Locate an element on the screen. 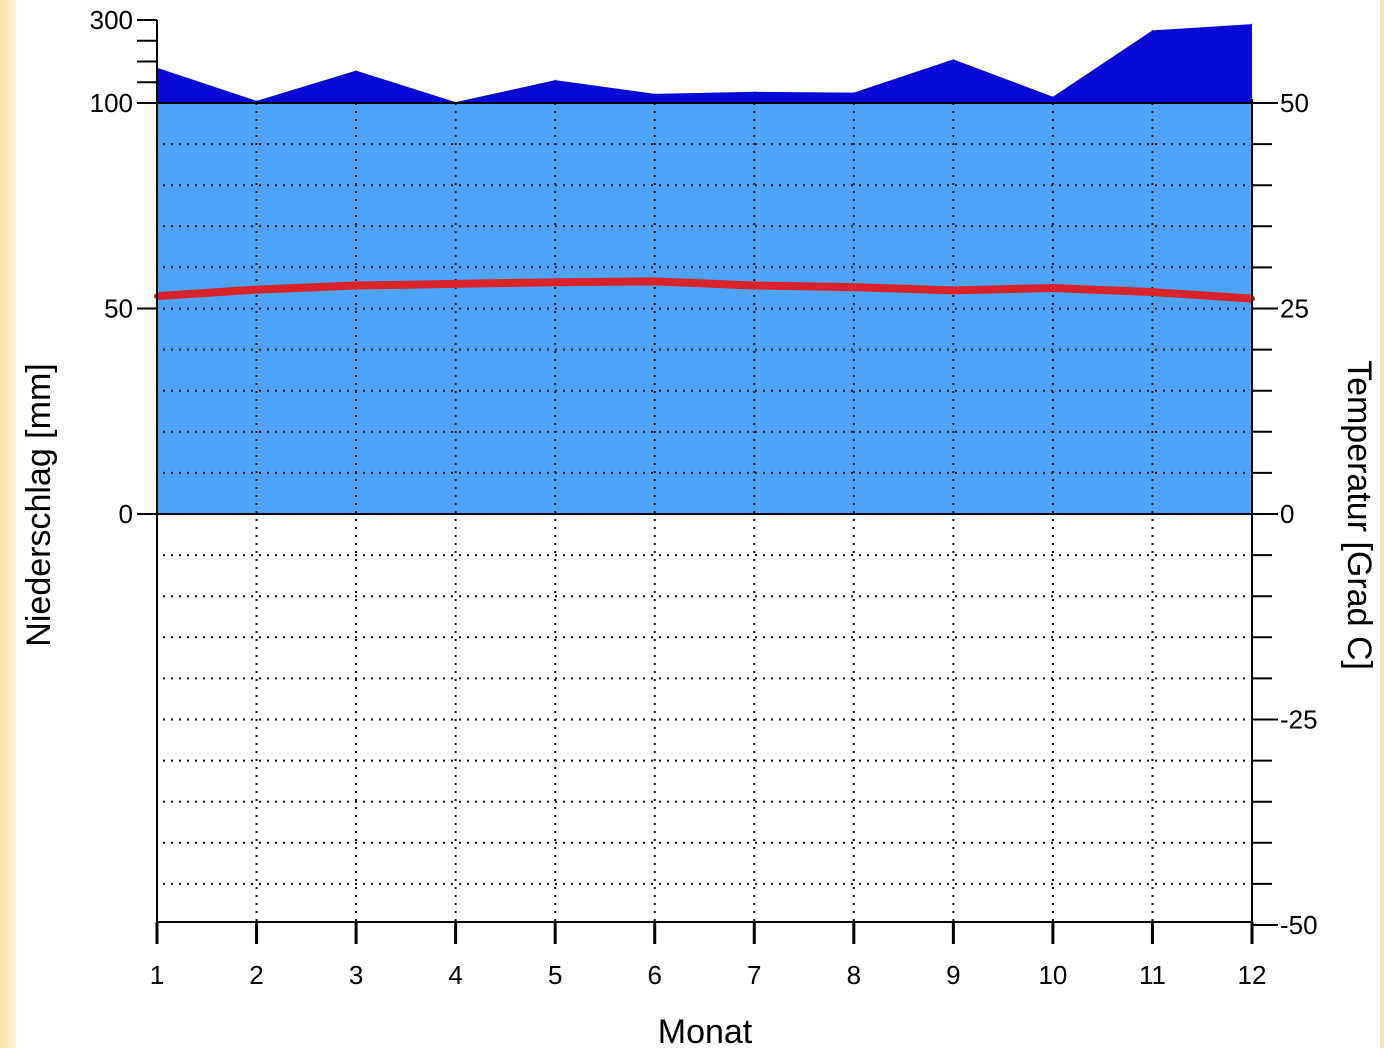 The width and height of the screenshot is (1384, 1048). y-axis-left-title: Niederschlag [mm] is located at coordinates (39, 504).